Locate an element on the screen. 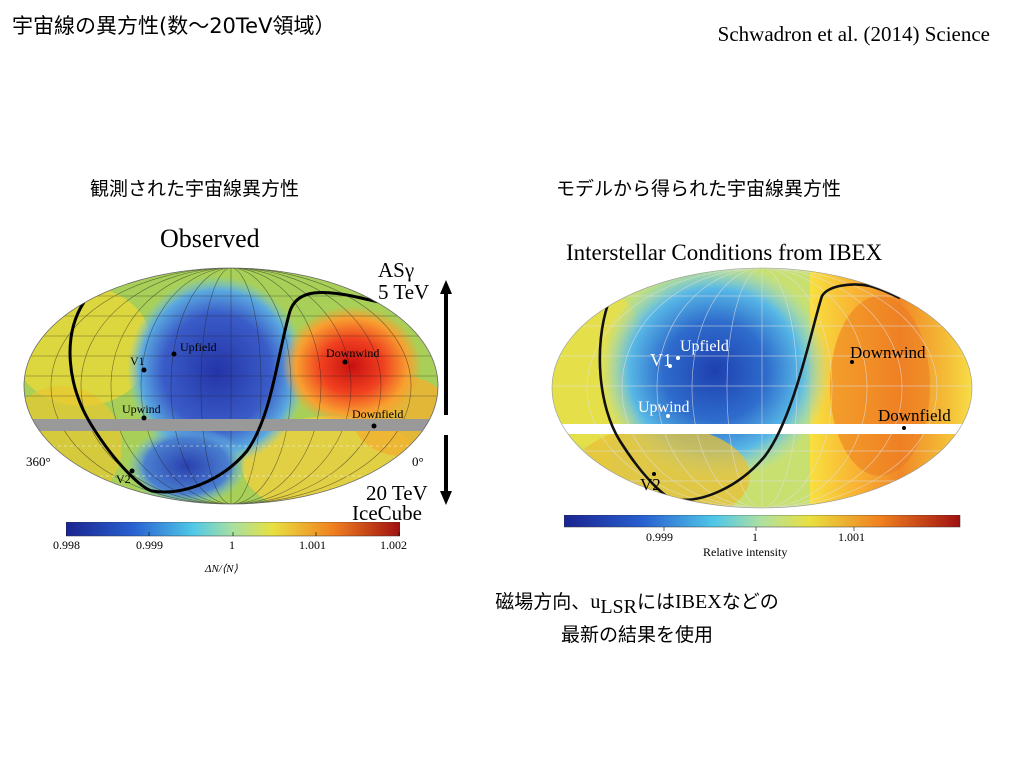 The height and width of the screenshot is (768, 1024). model-boundary-curve is located at coordinates (749, 392).